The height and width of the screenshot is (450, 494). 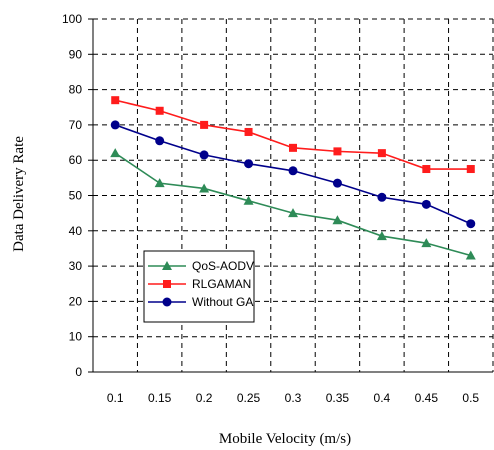 What do you see at coordinates (76, 231) in the screenshot?
I see `y-tick-label: 40` at bounding box center [76, 231].